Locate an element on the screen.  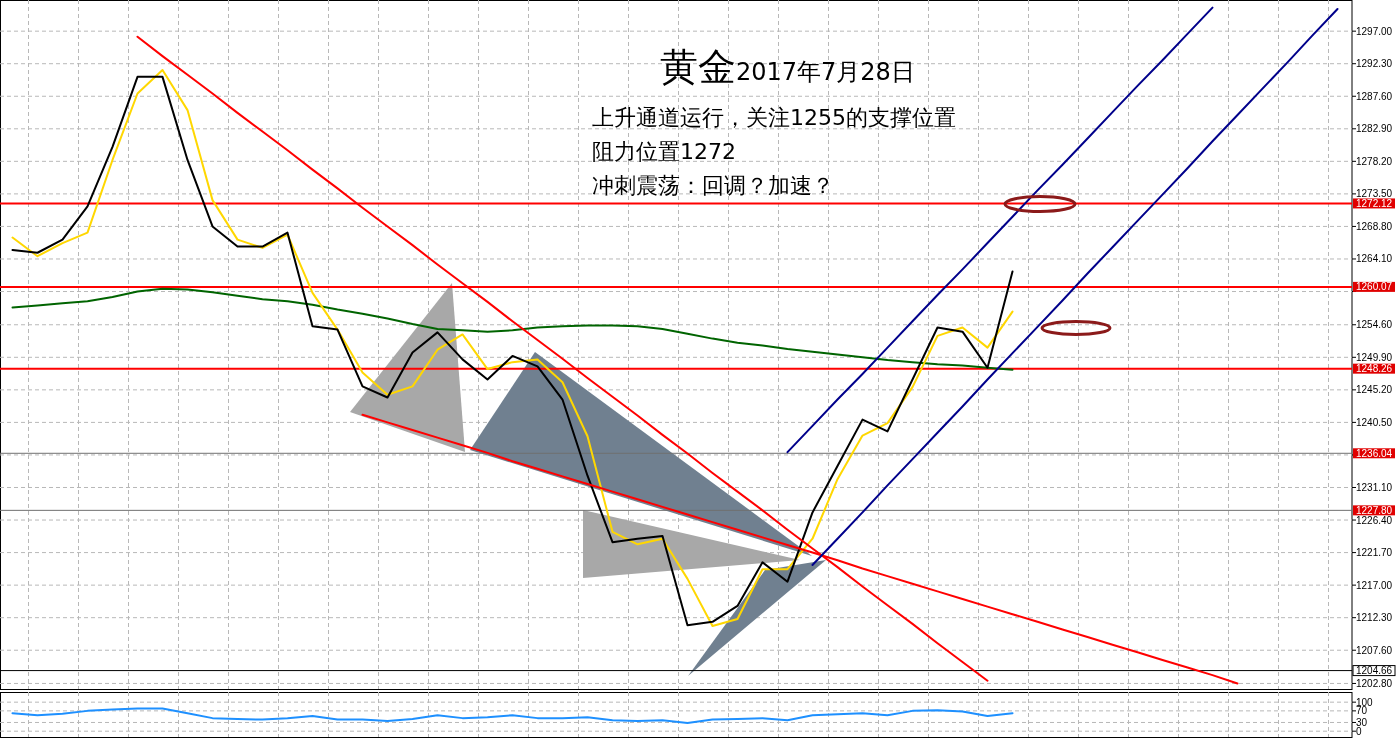
ref-line-label: 1204.66 is located at coordinates (1374, 671).